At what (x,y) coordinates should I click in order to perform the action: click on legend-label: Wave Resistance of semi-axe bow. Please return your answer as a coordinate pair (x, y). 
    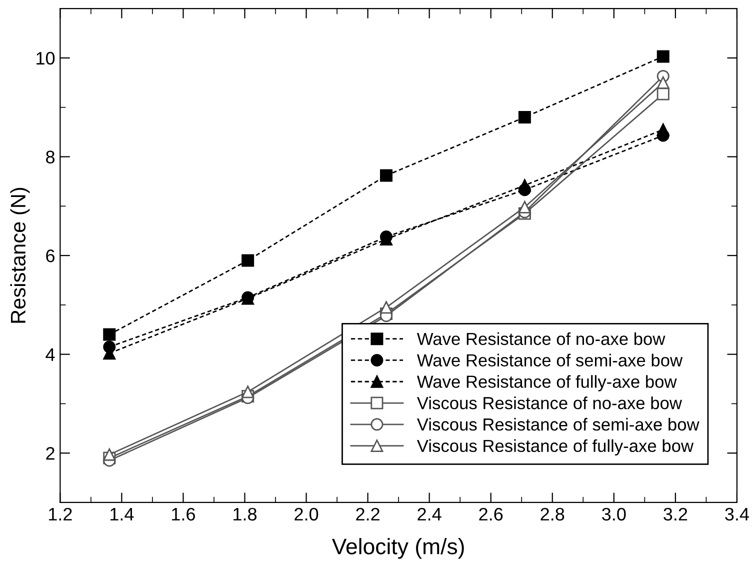
    Looking at the image, I should click on (549, 360).